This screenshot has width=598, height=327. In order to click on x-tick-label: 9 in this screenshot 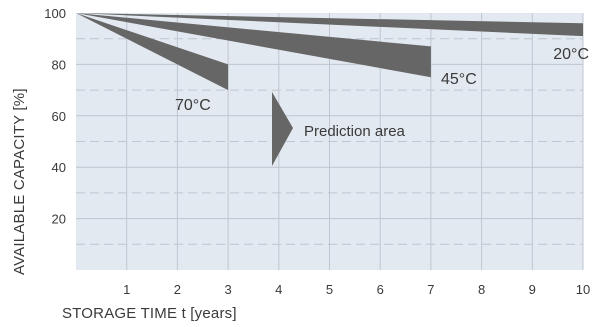, I will do `click(532, 289)`.